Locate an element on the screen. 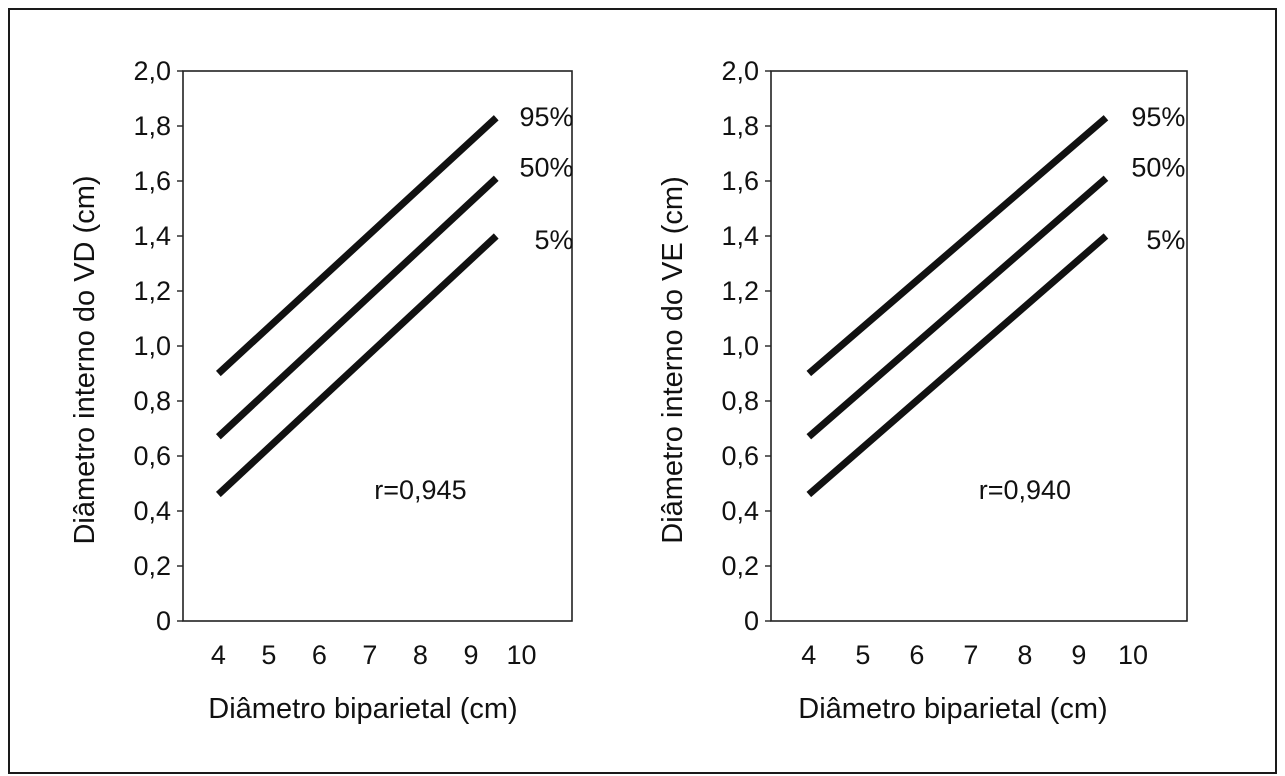 Image resolution: width=1285 pixels, height=776 pixels. y-axis-label: Diâmetro interno do VD (cm) is located at coordinates (85, 359).